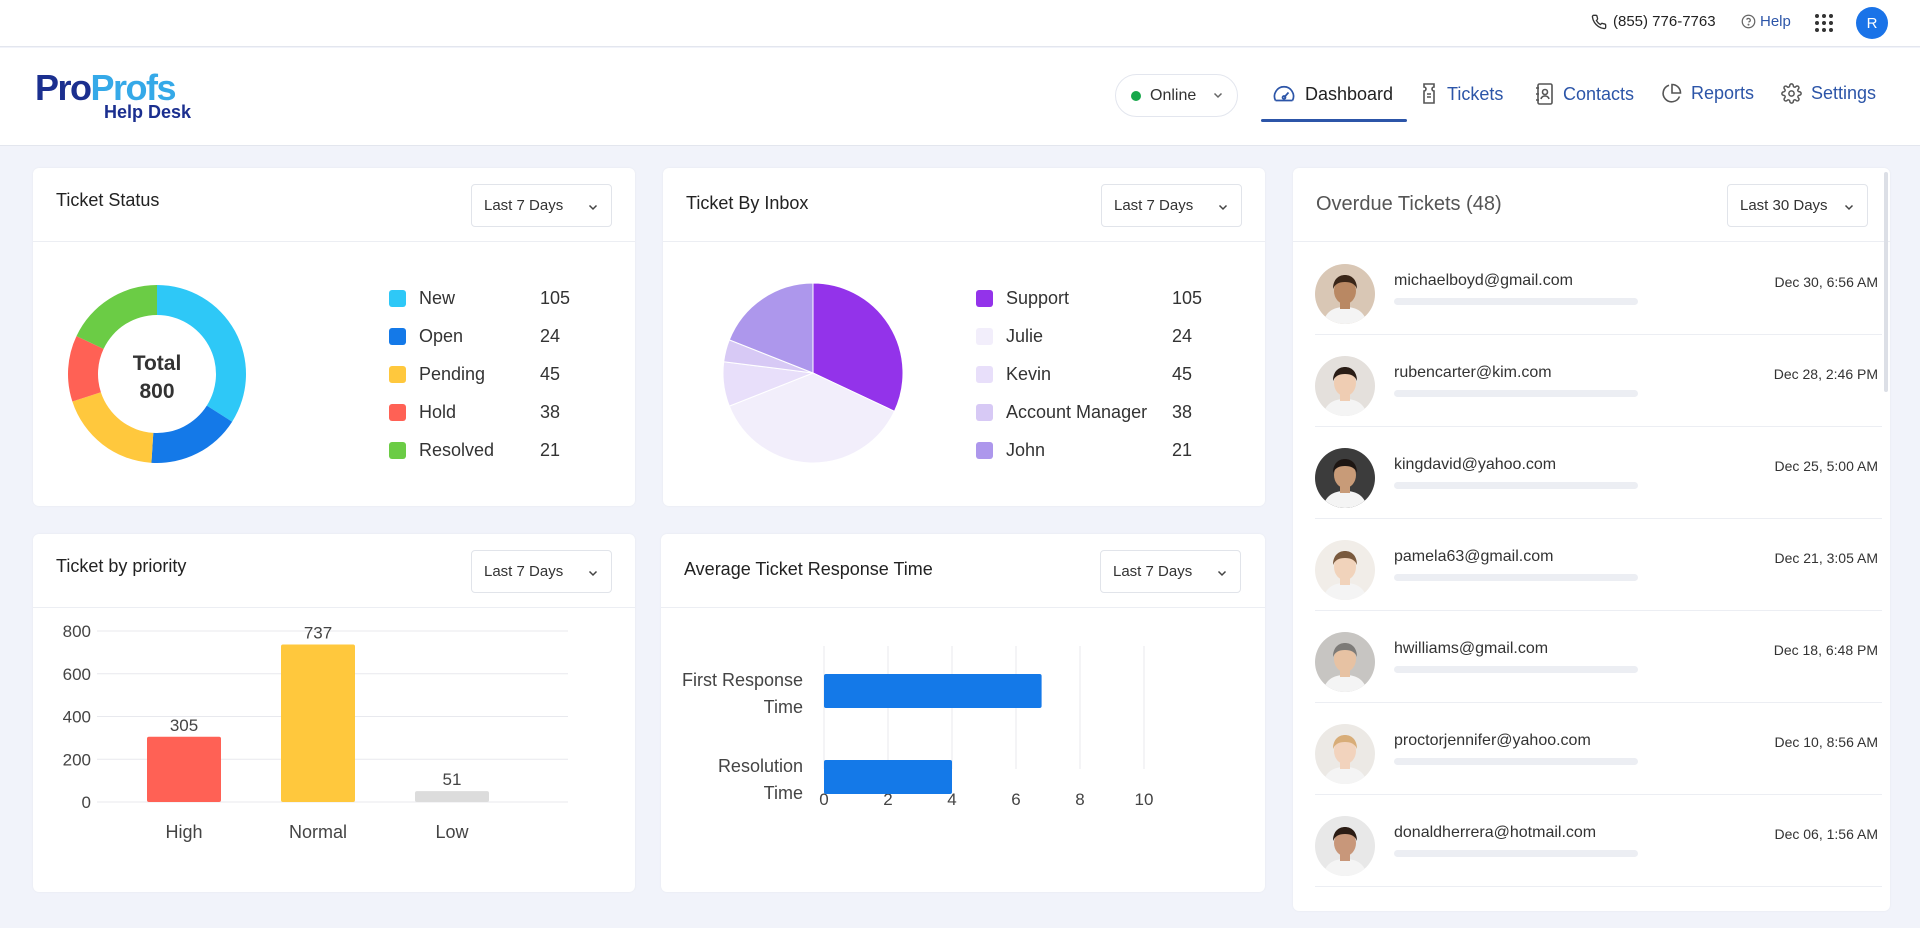 Image resolution: width=1920 pixels, height=928 pixels. What do you see at coordinates (933, 691) in the screenshot?
I see `bar-first-response-time` at bounding box center [933, 691].